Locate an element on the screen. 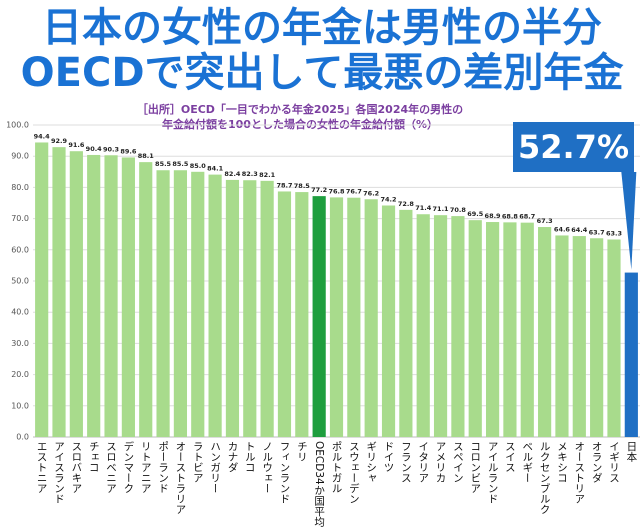 The width and height of the screenshot is (644, 532). value-label: 64.4 is located at coordinates (579, 230).